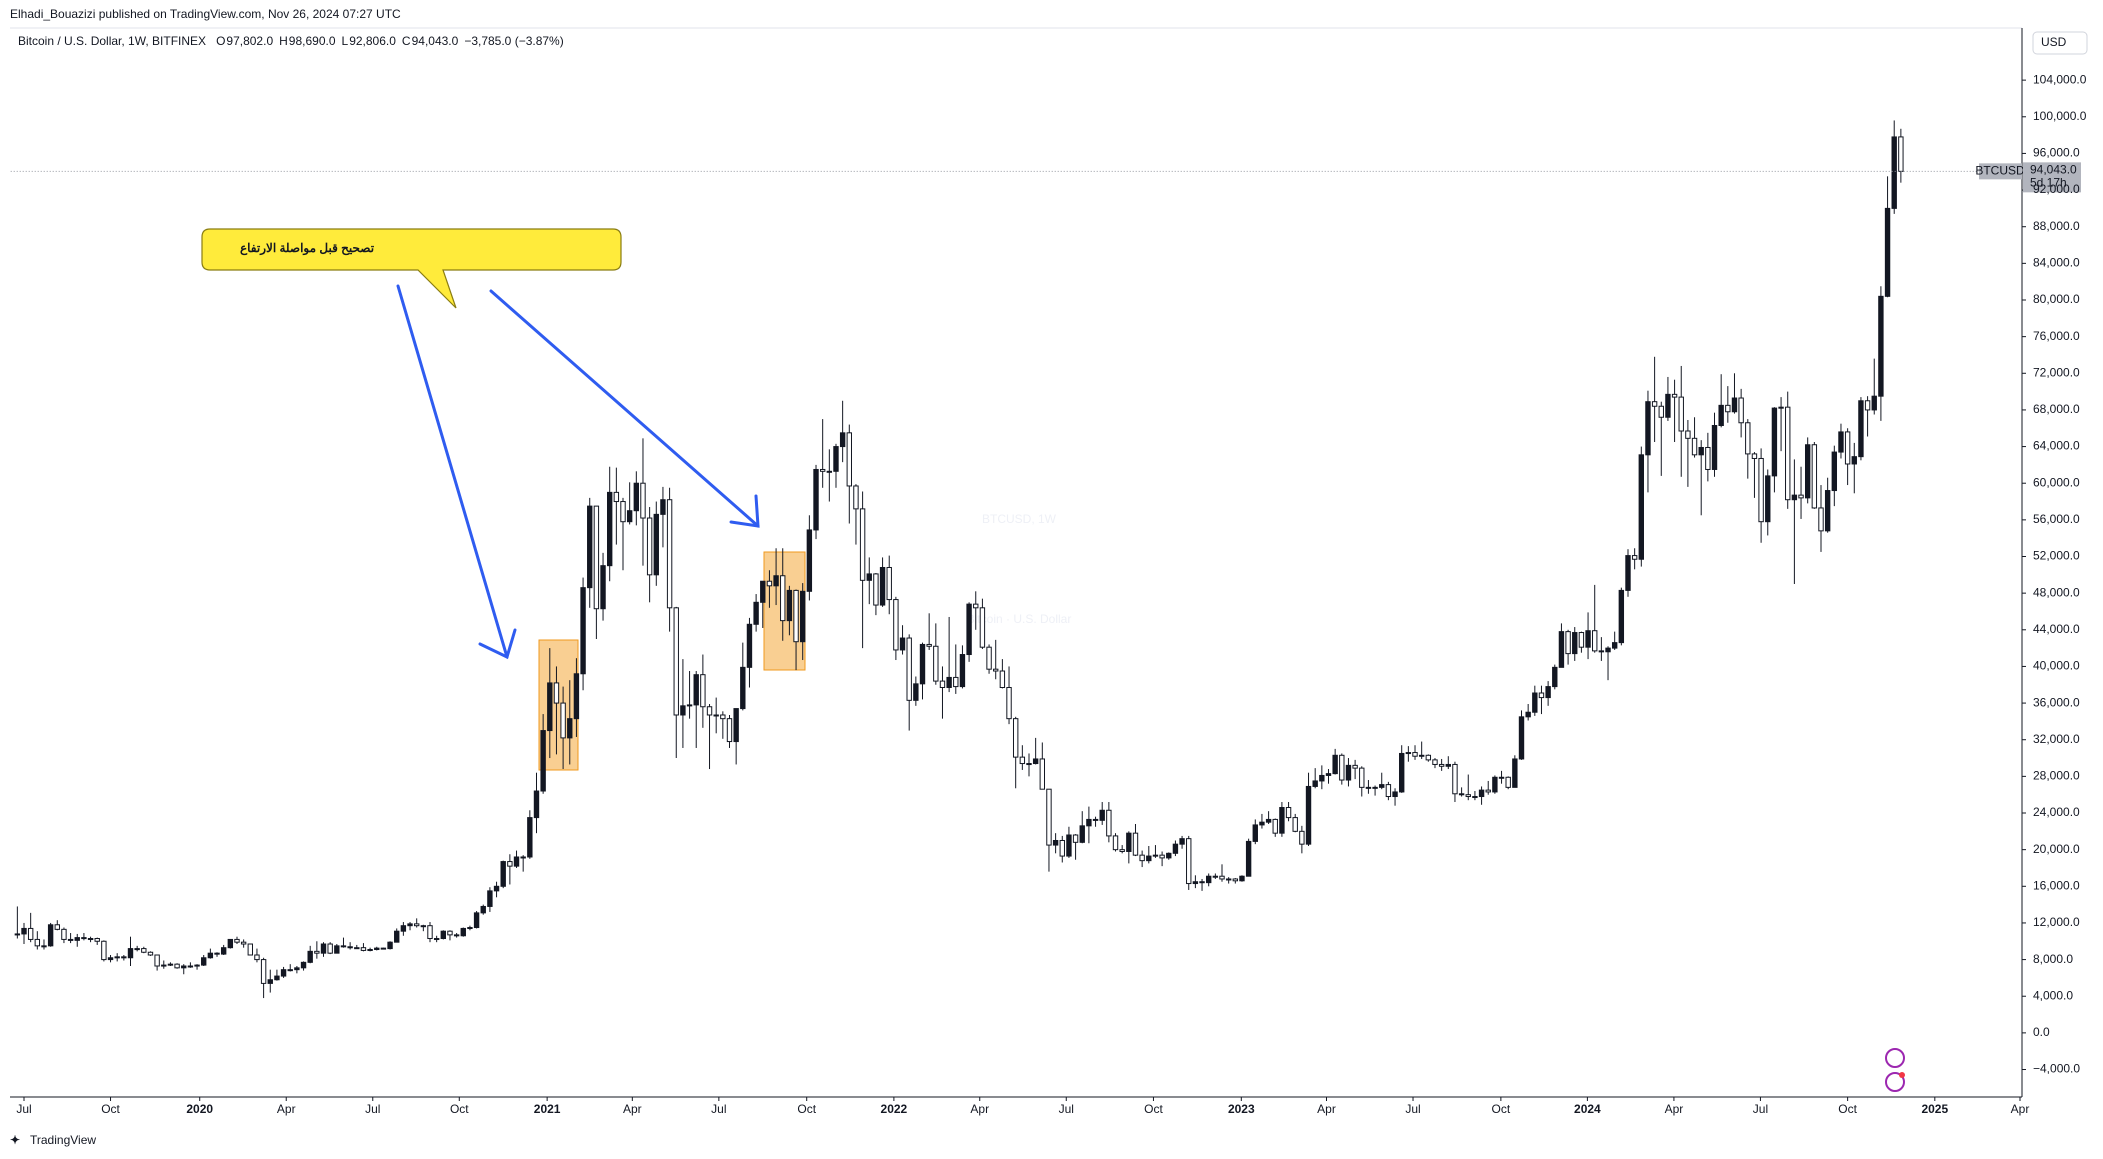 The width and height of the screenshot is (2103, 1159). Describe the element at coordinates (435, 41) in the screenshot. I see `readout-value: 94,043.0` at that location.